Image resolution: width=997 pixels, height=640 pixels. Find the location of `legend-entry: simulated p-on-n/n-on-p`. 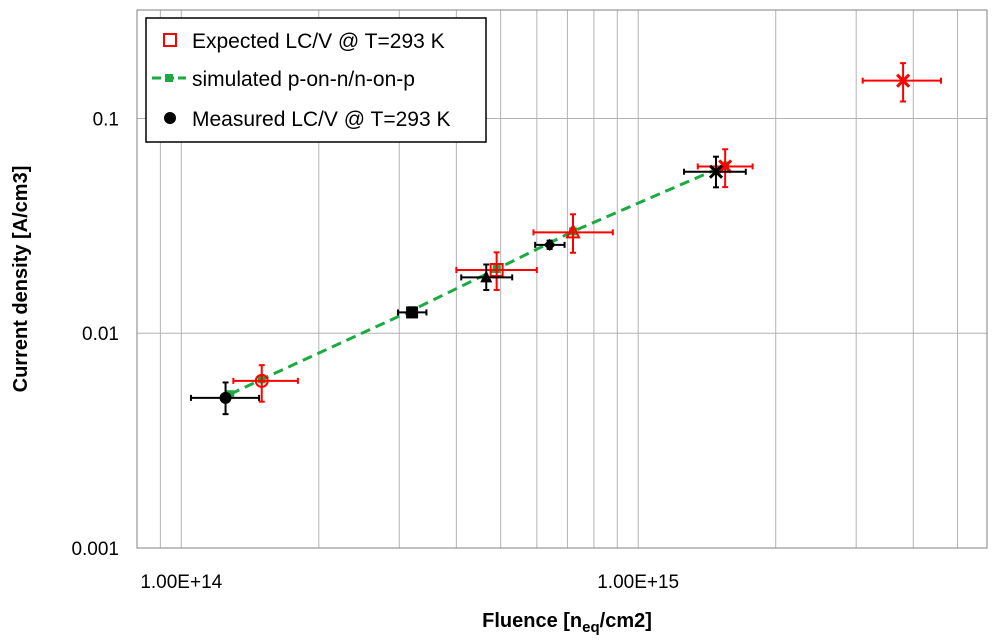

legend-entry: simulated p-on-n/n-on-p is located at coordinates (283, 79).